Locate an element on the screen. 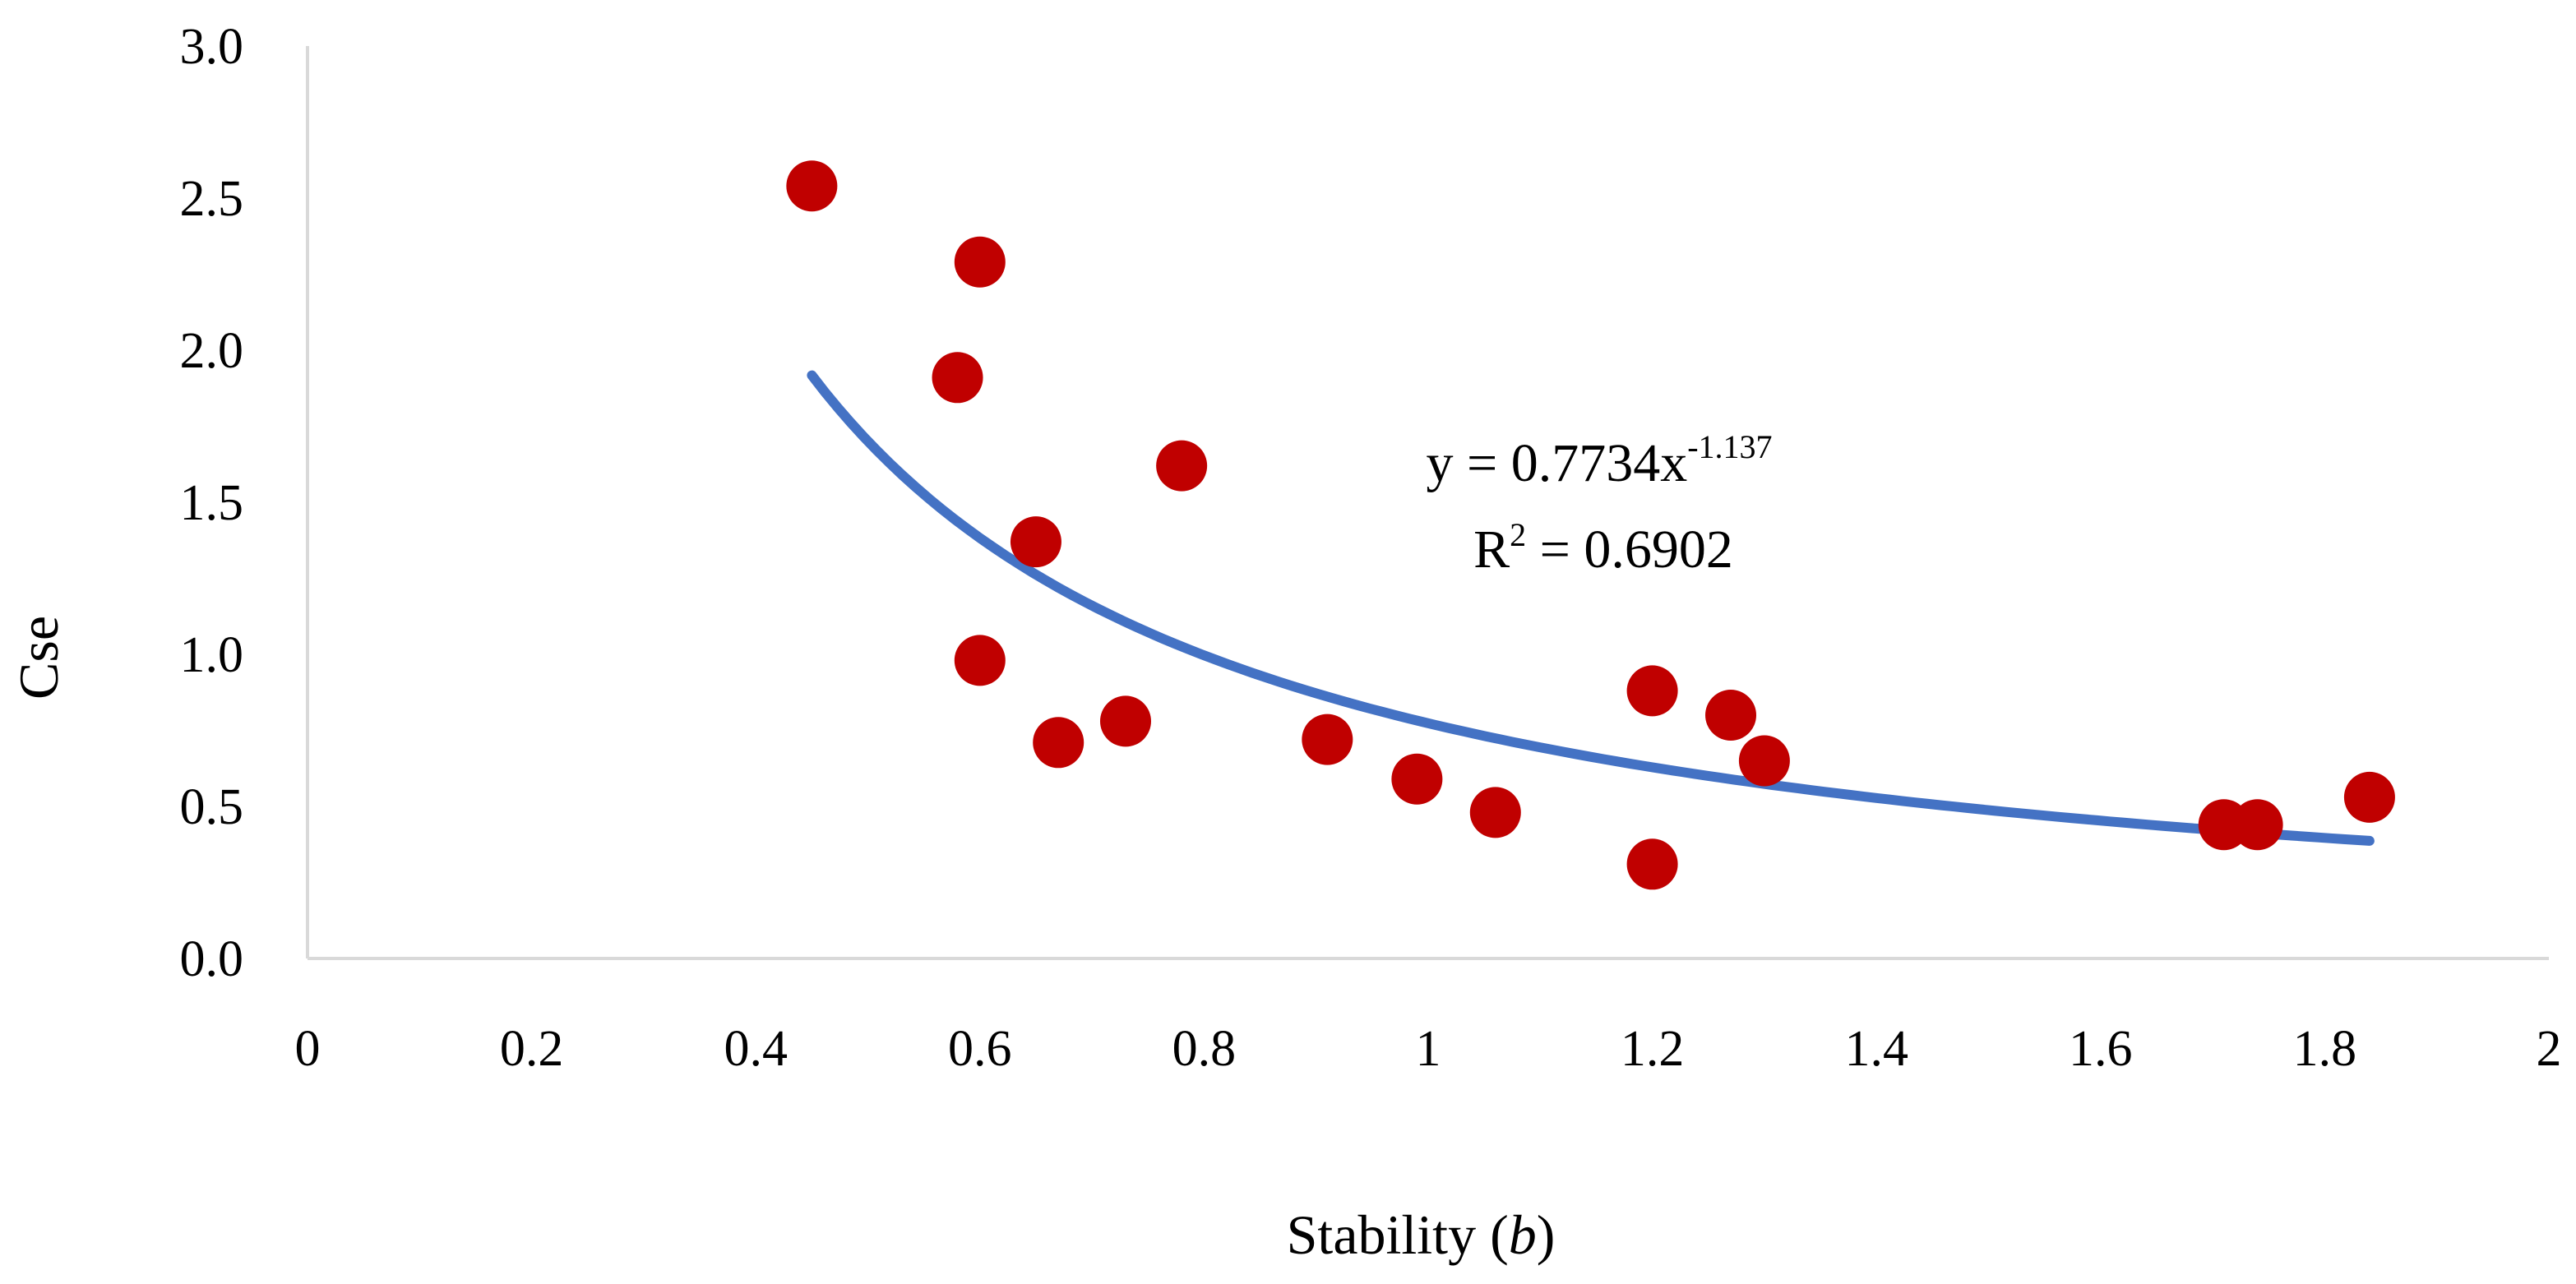 This screenshot has width=2576, height=1284. y-tick-label: 1.5 is located at coordinates (212, 503).